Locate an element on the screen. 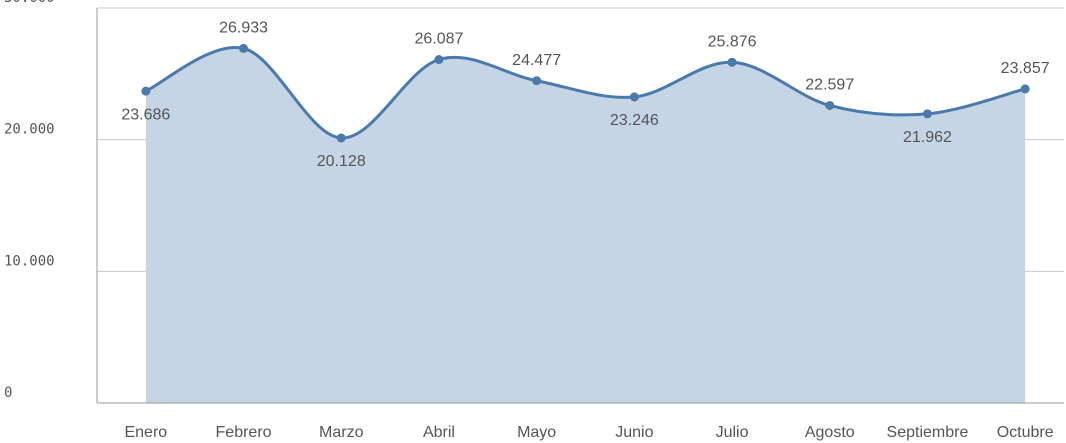 The image size is (1066, 443). value-label: 20.128 is located at coordinates (341, 161).